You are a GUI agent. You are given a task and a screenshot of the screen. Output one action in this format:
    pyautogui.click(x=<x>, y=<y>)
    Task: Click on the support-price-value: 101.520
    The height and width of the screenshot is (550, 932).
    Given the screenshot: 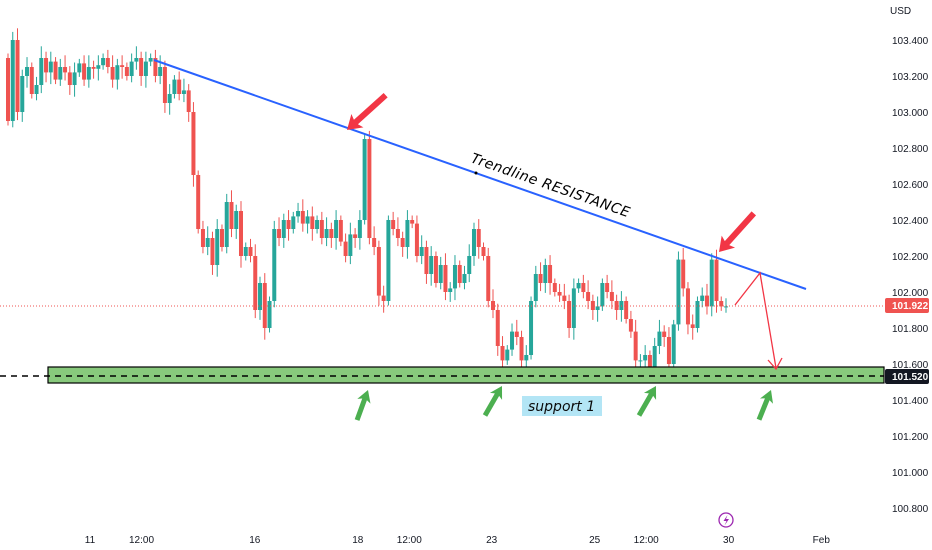 What is the action you would take?
    pyautogui.click(x=910, y=377)
    